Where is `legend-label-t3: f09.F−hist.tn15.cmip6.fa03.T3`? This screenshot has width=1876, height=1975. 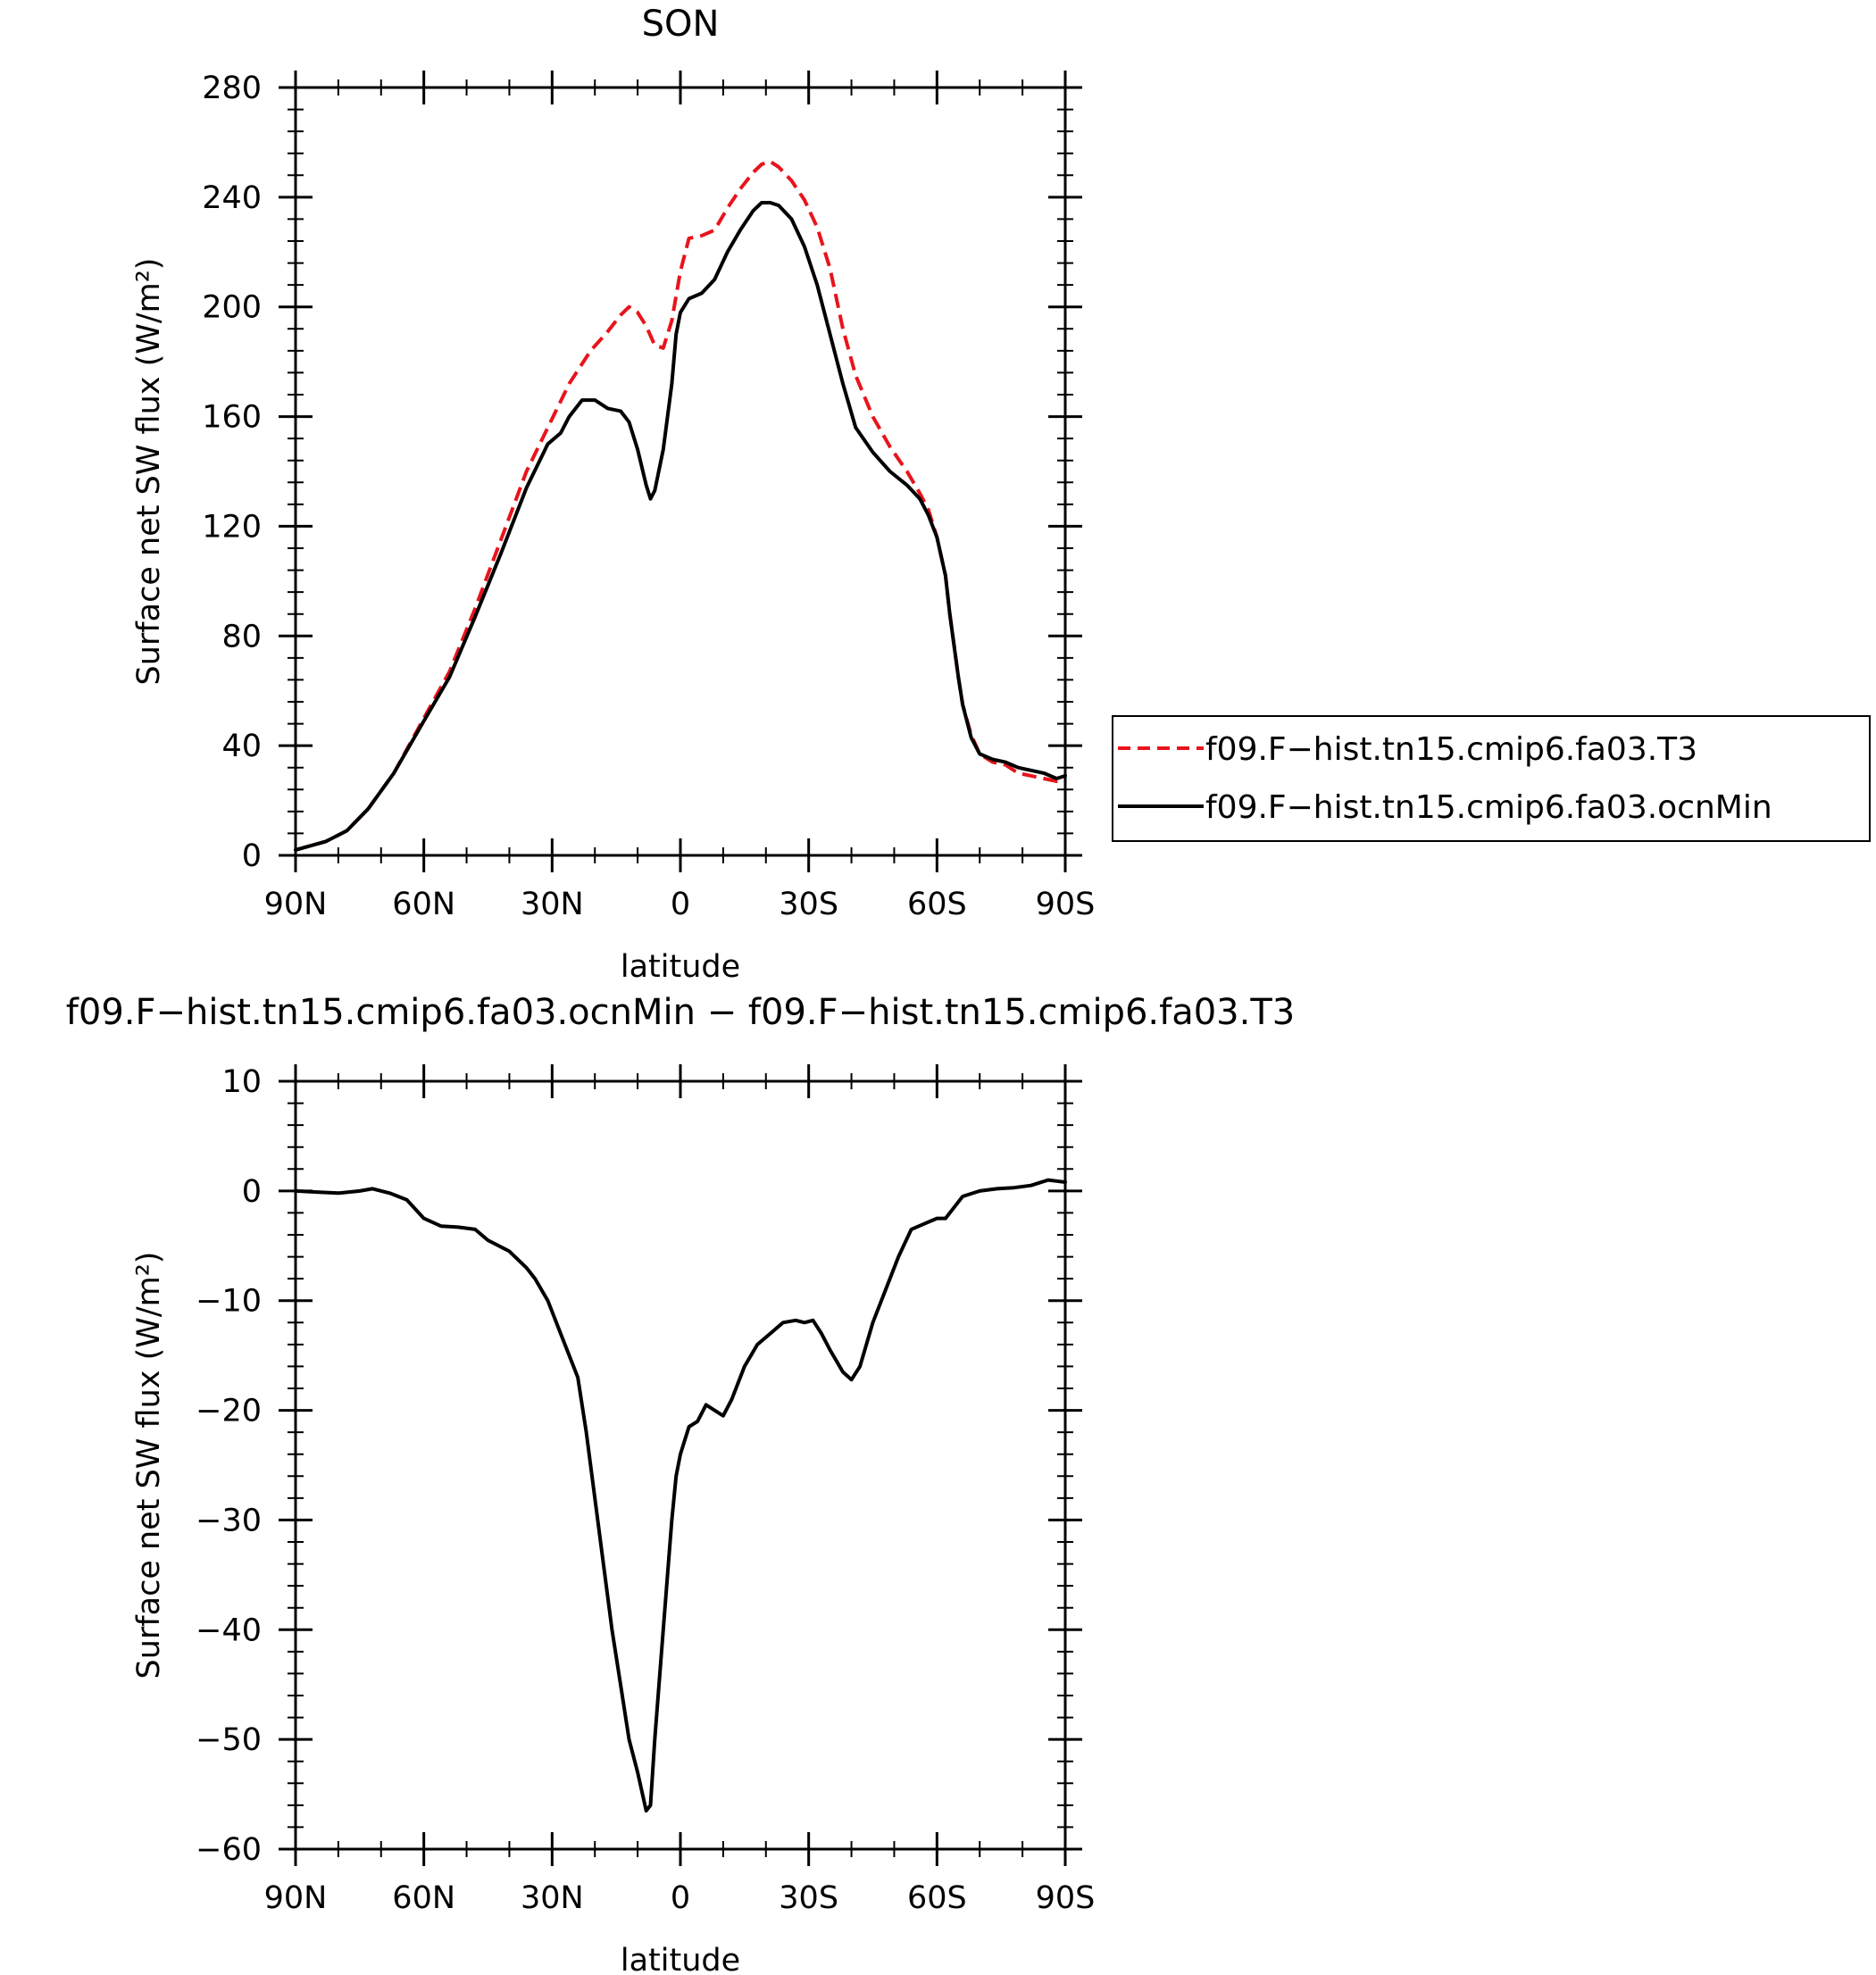
legend-label-t3: f09.F−hist.tn15.cmip6.fa03.T3 is located at coordinates (1451, 750).